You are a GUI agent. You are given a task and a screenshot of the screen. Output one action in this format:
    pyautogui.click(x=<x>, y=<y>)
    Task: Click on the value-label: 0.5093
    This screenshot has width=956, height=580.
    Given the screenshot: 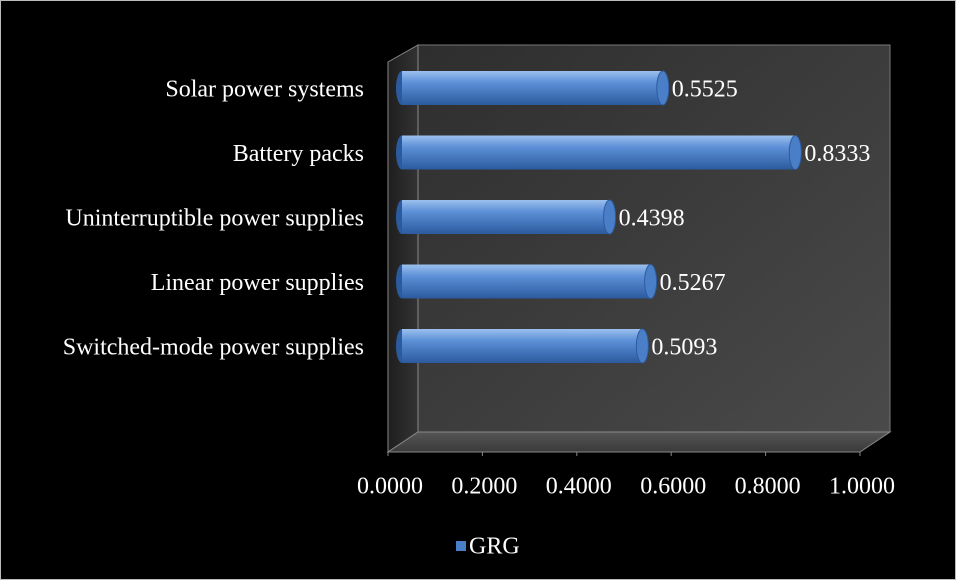 What is the action you would take?
    pyautogui.click(x=684, y=348)
    